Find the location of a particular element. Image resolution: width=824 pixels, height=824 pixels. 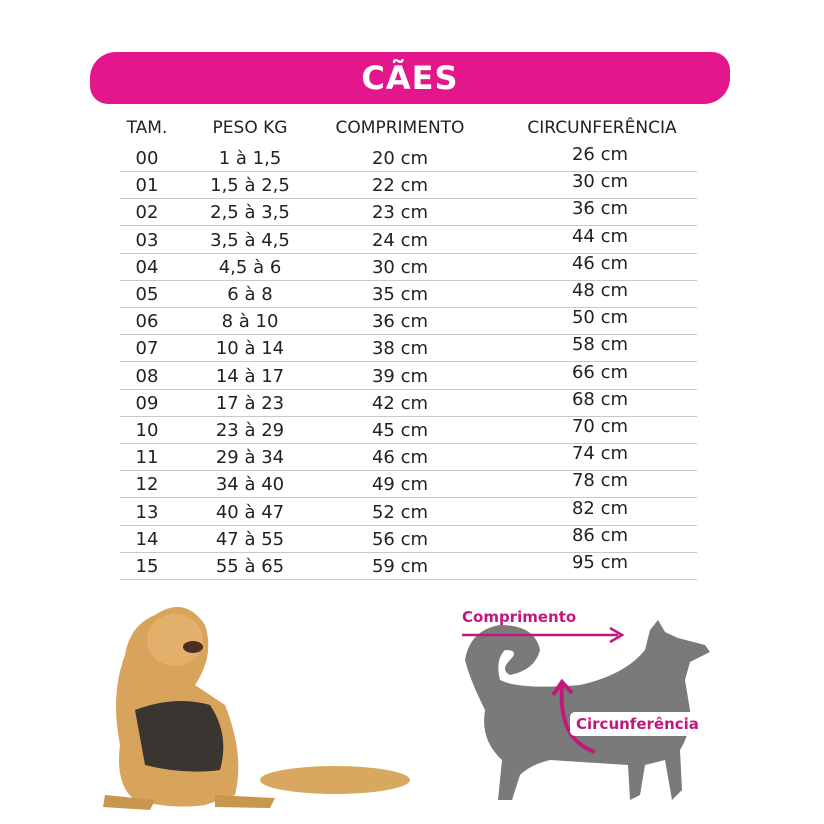

table-row: 14 47 à 55 56 cm 86 cm is located at coordinates (408, 539).